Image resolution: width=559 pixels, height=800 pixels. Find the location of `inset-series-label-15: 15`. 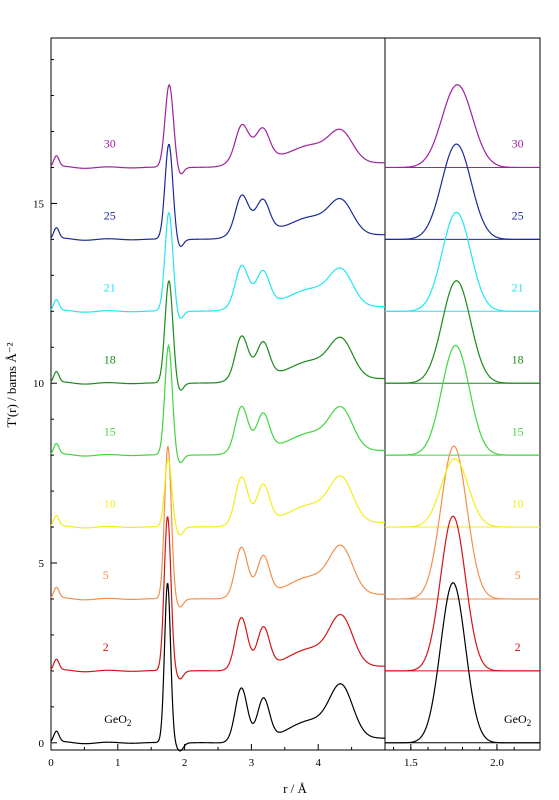

inset-series-label-15: 15 is located at coordinates (518, 431).